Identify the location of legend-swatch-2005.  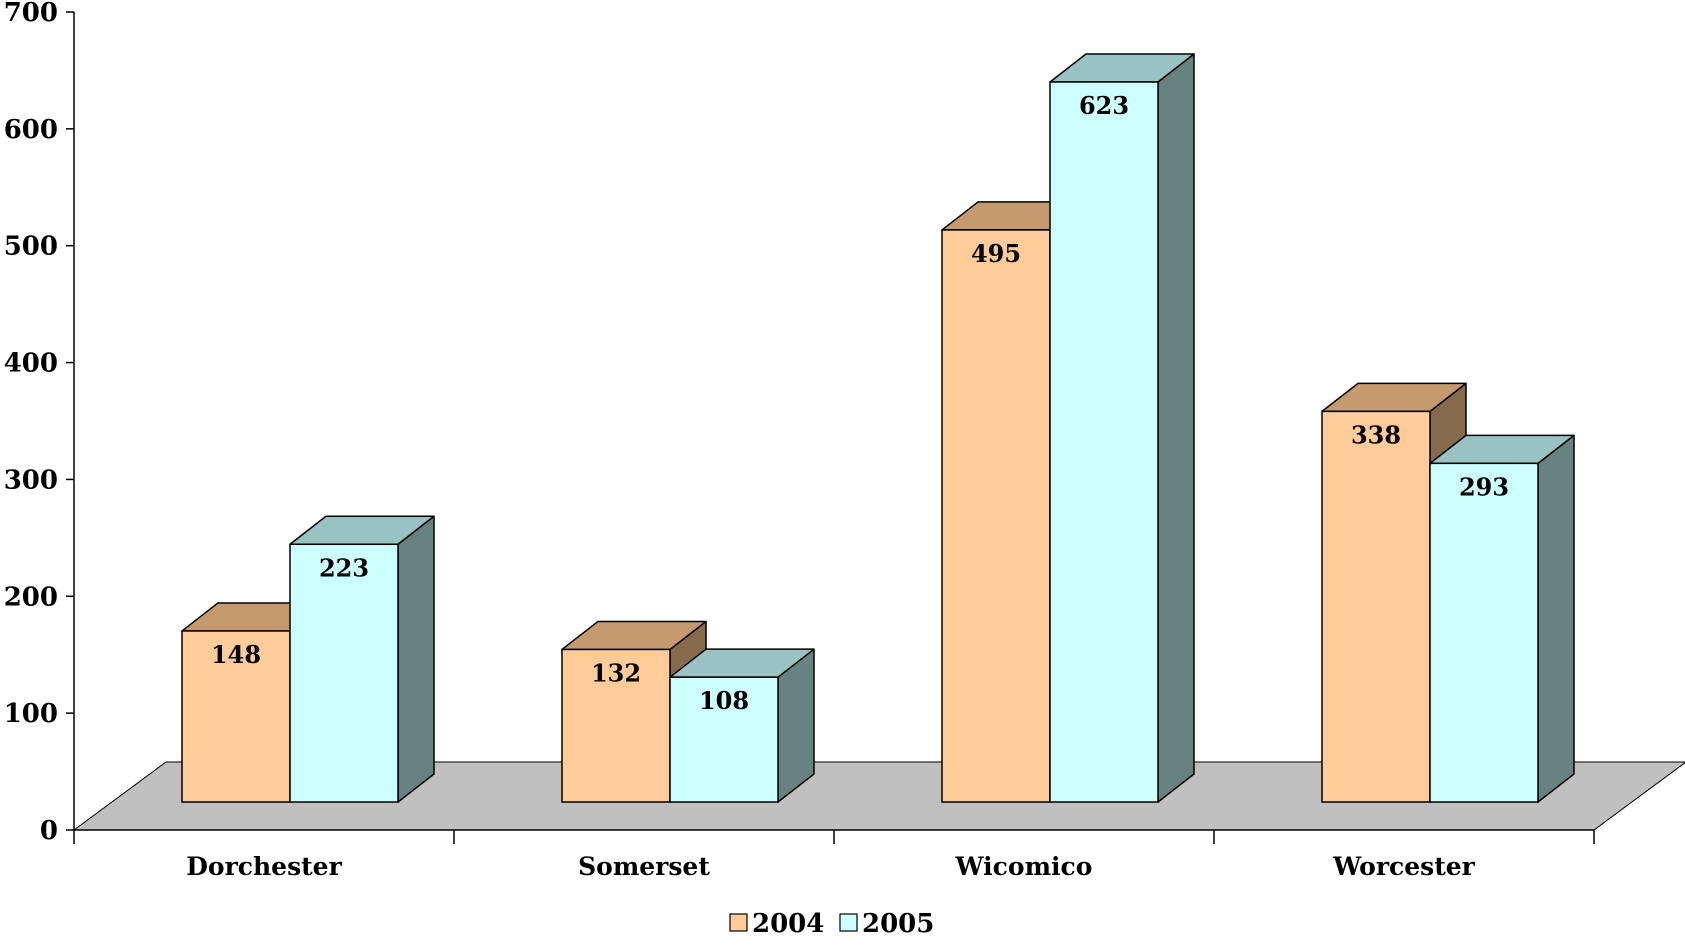
(848, 922).